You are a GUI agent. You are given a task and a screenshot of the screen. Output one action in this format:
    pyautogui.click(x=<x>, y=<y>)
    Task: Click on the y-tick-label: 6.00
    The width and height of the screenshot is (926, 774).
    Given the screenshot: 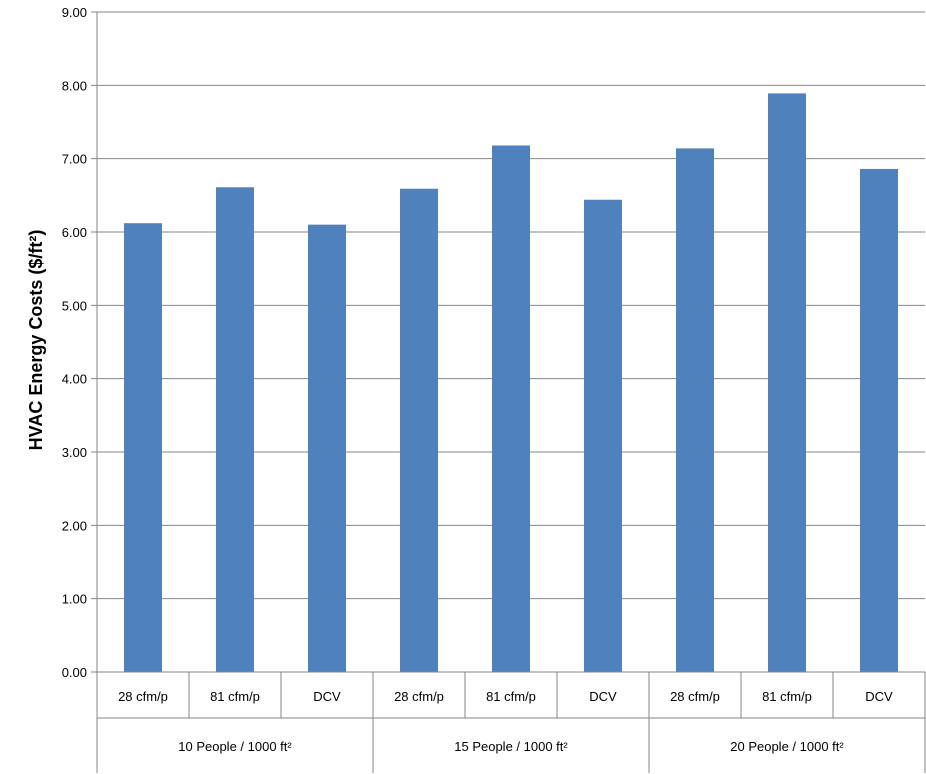 What is the action you would take?
    pyautogui.click(x=74, y=232)
    